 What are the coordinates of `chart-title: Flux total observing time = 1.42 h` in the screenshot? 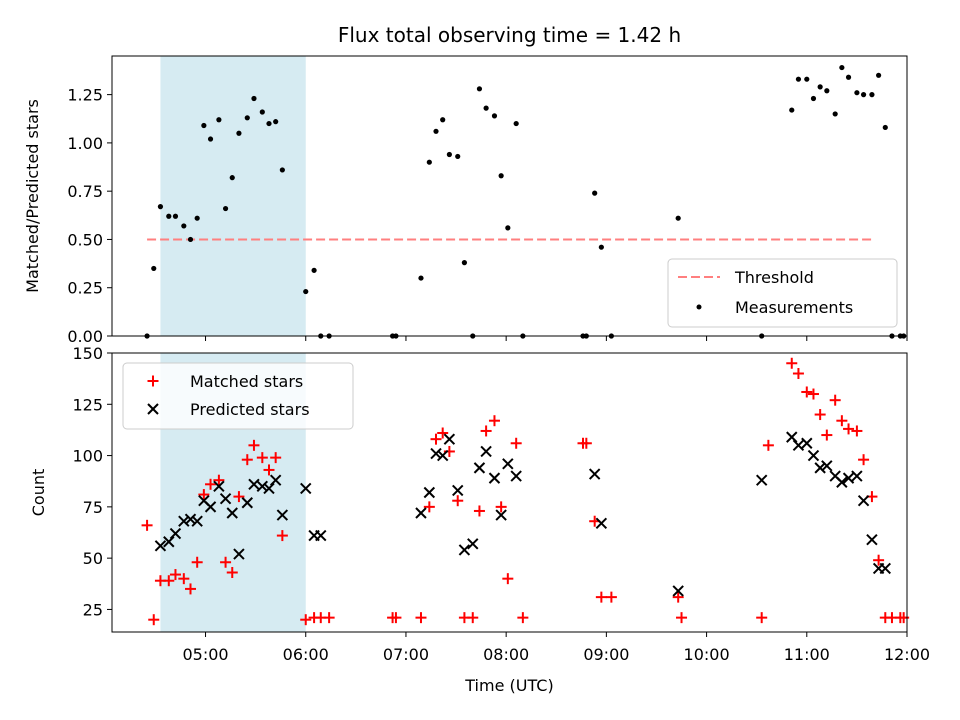 It's located at (509, 35).